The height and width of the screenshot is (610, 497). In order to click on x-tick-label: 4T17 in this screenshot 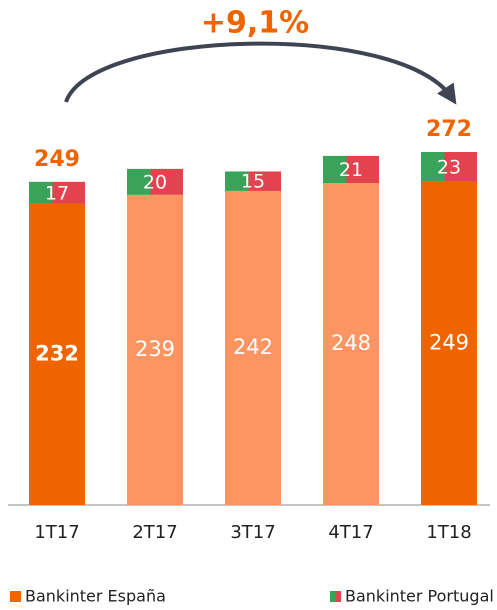, I will do `click(350, 532)`.